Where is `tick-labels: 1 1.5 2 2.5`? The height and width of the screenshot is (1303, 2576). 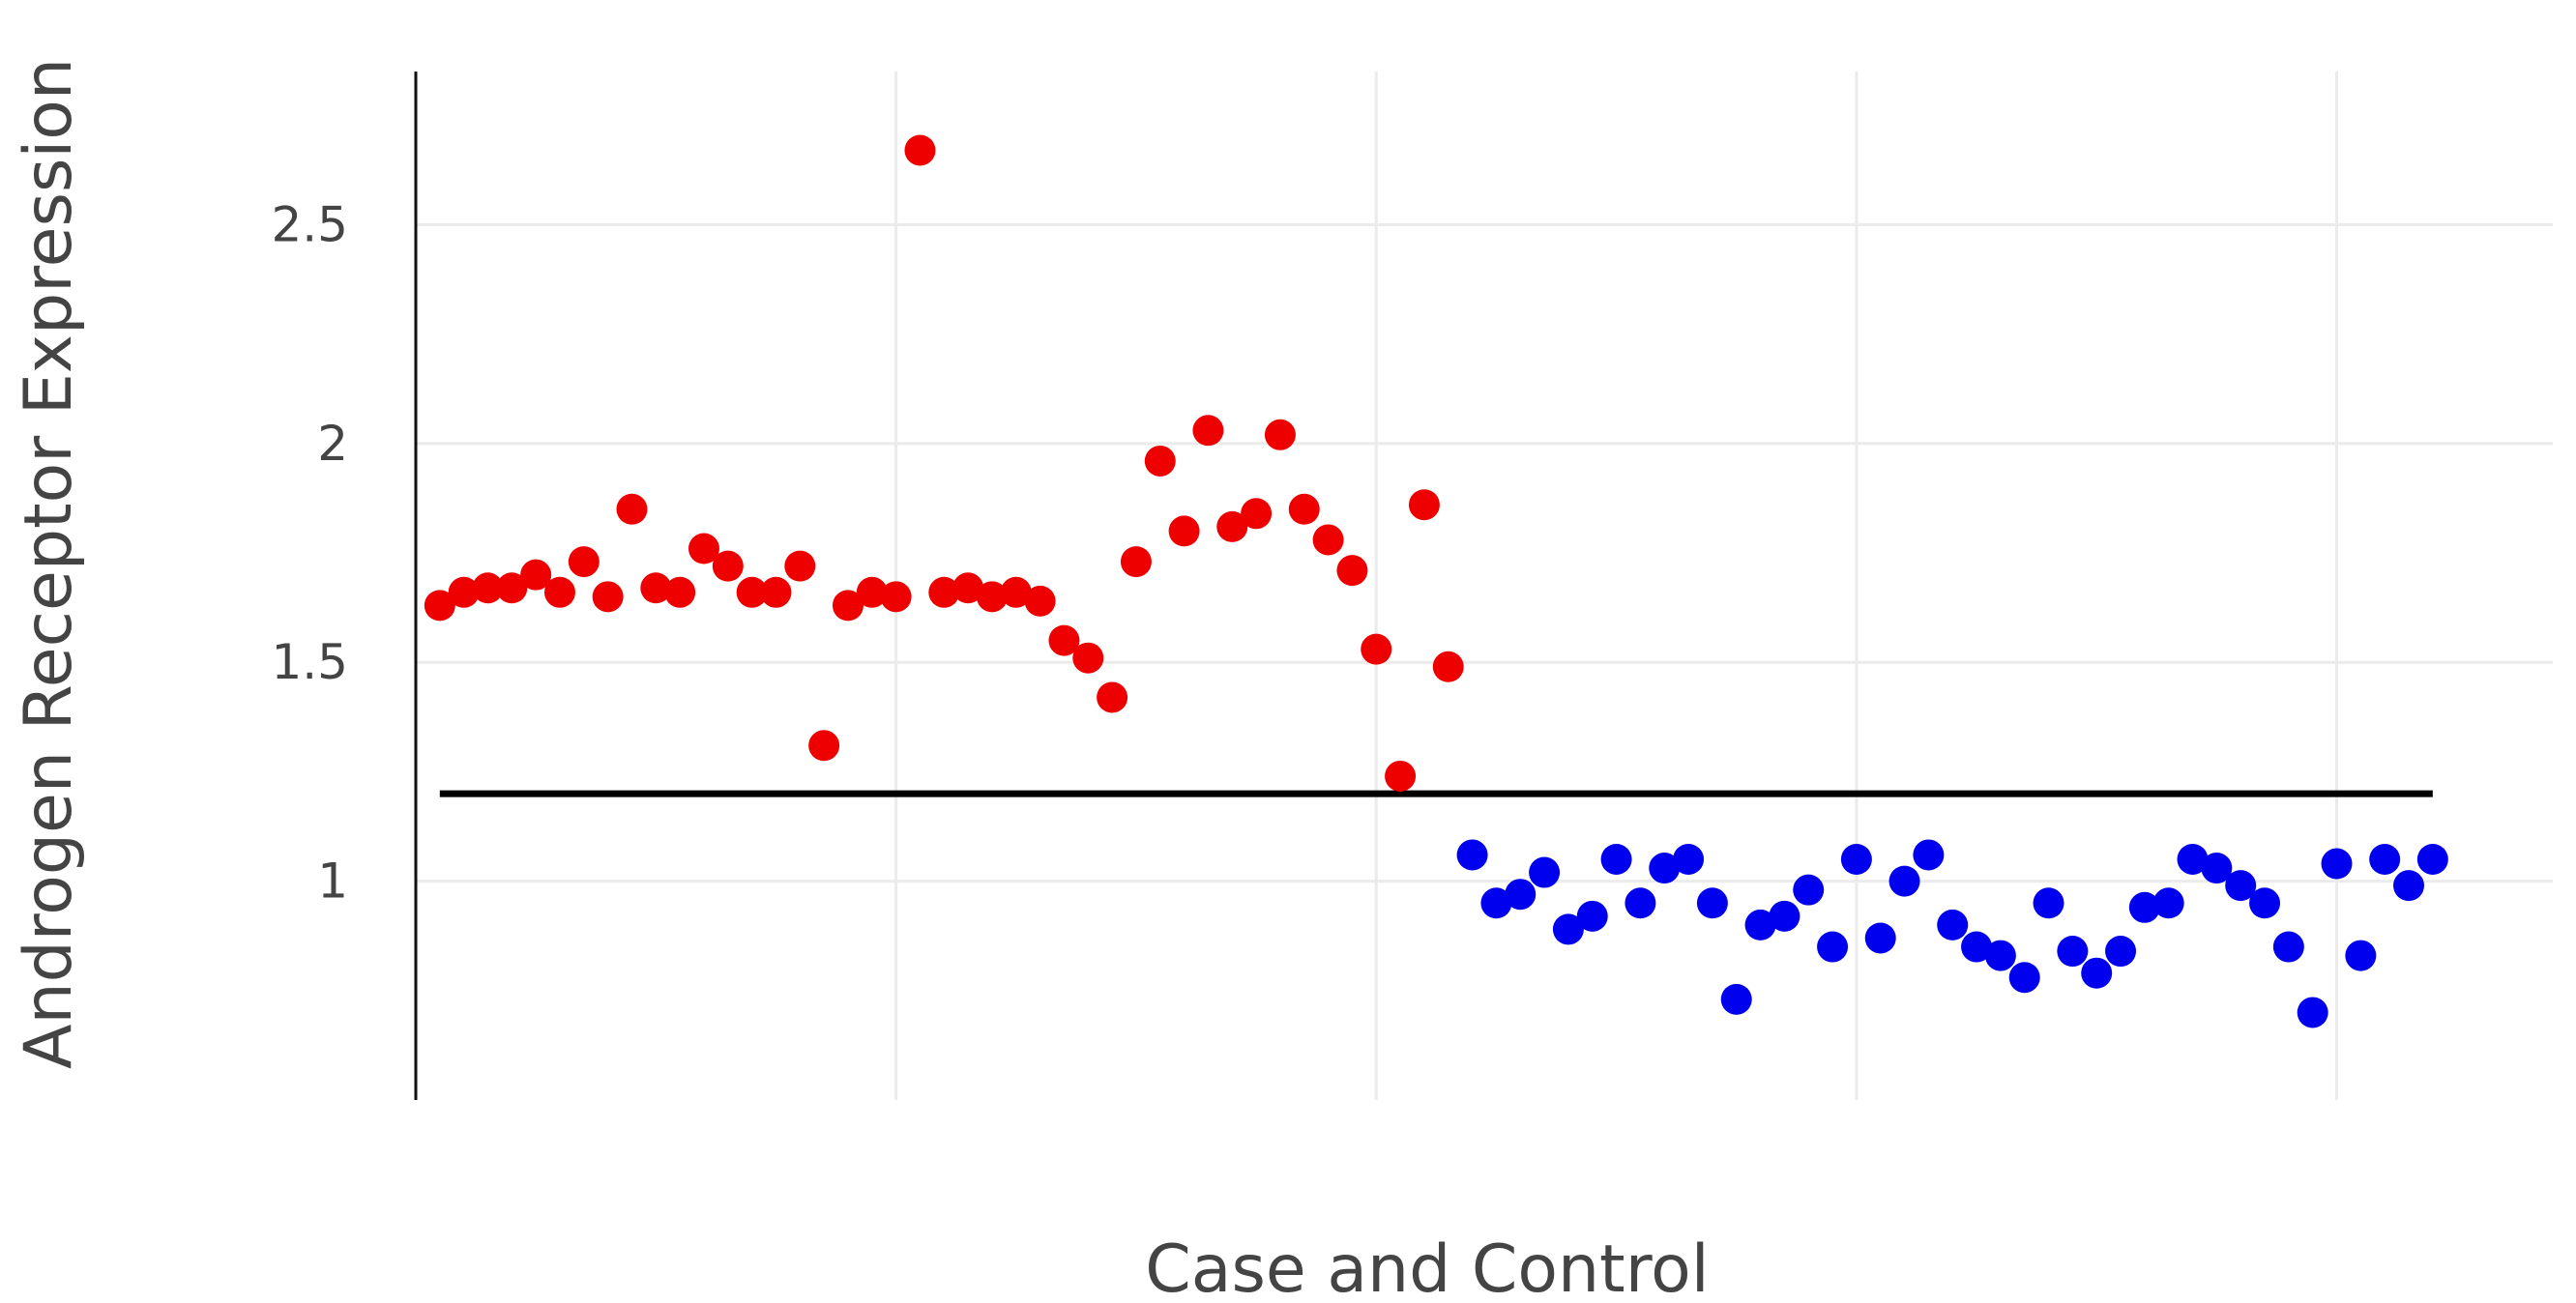
tick-labels: 1 1.5 2 2.5 is located at coordinates (309, 553).